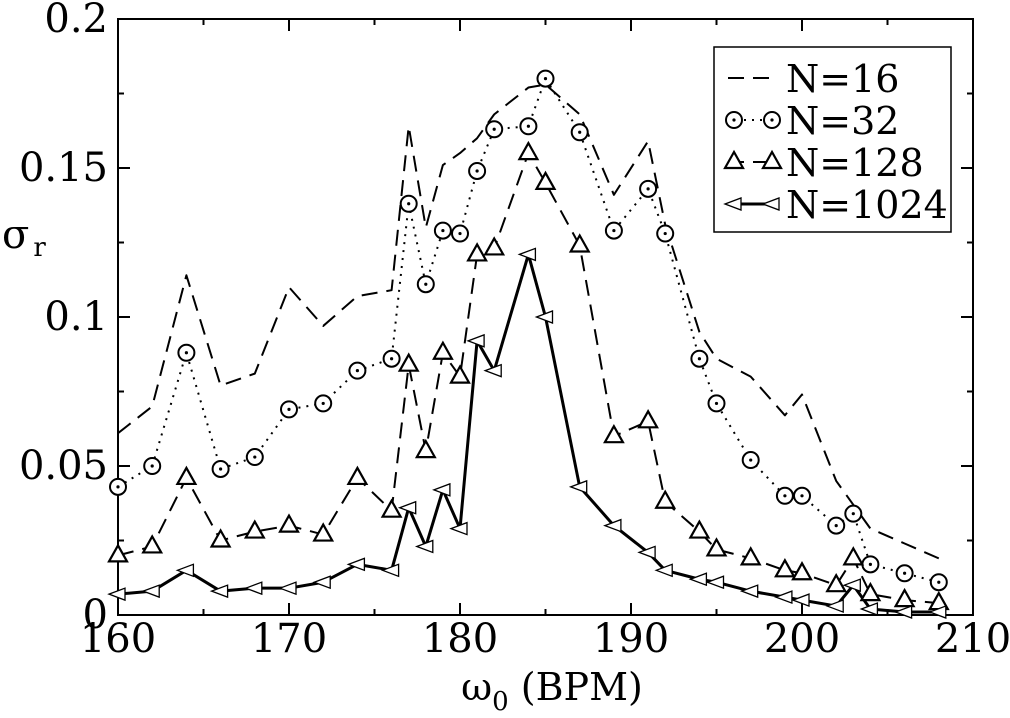 Image resolution: width=1010 pixels, height=718 pixels. Describe the element at coordinates (842, 79) in the screenshot. I see `legend-label-n-16: N=16` at that location.